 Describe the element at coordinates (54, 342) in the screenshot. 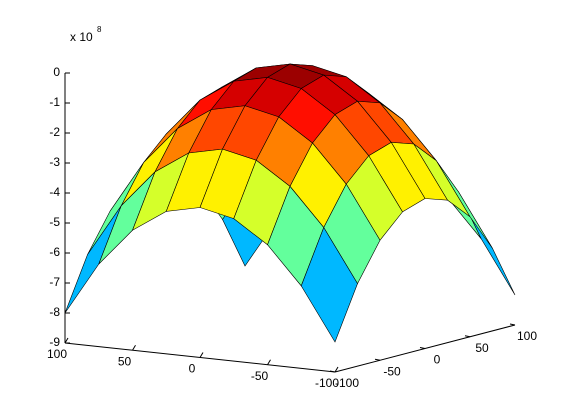

I see `z-tick-label: -9` at that location.